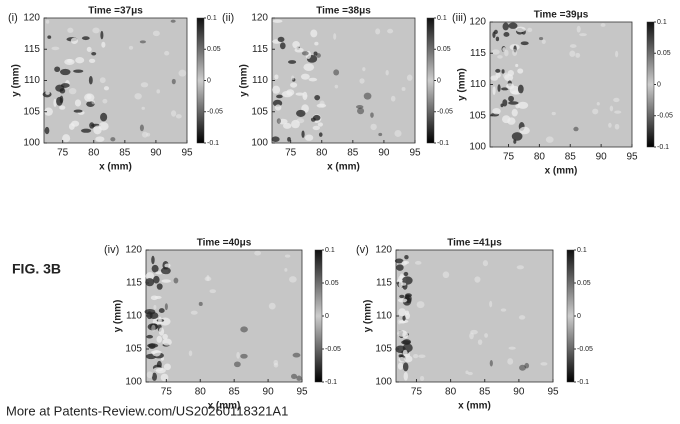  I want to click on chart-title: Time =41μs, so click(474, 243).